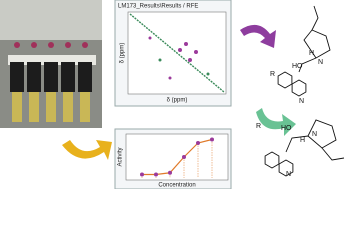 The height and width of the screenshot is (240, 349). I want to click on window-title: LM173_Results\Results / RFE, so click(158, 7).